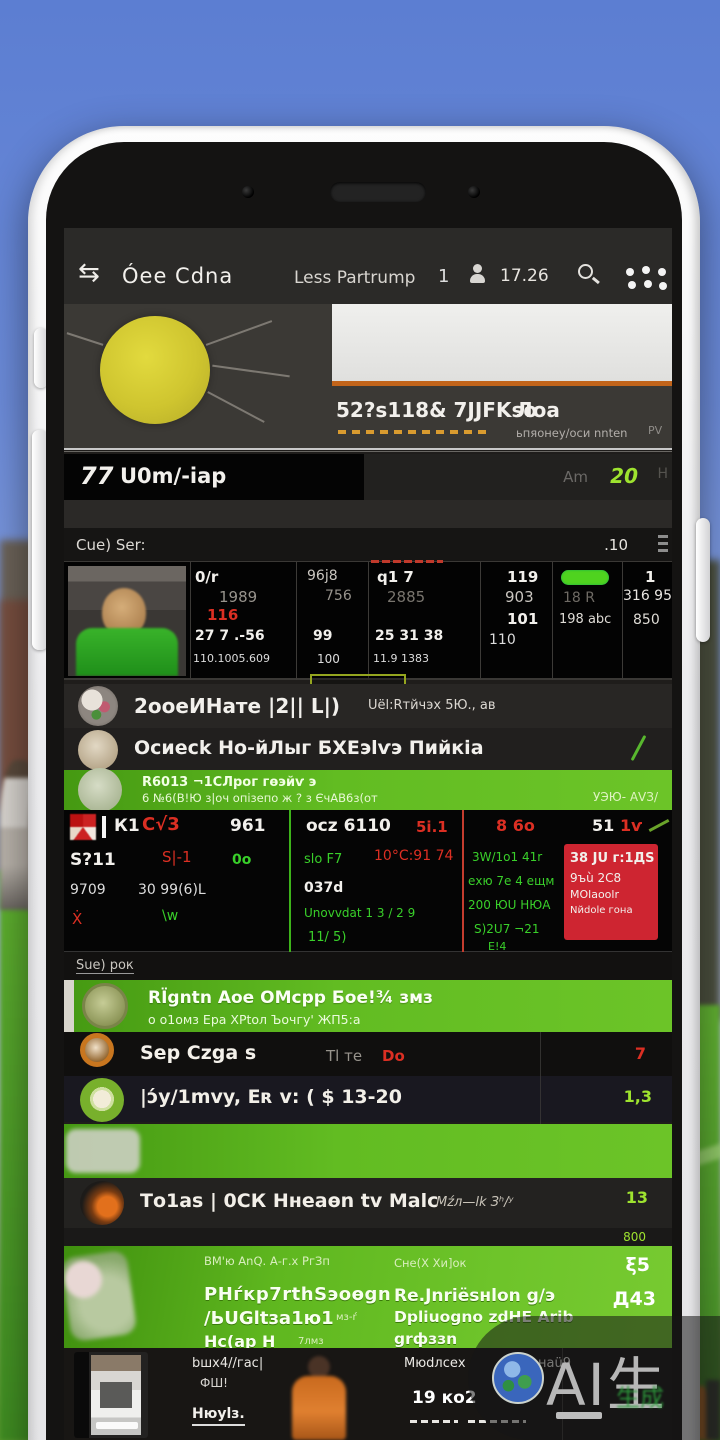 The image size is (720, 1440). Describe the element at coordinates (368, 1054) in the screenshot. I see `market-row-sep: Sep Сzgа s Тl те Dо 7` at that location.